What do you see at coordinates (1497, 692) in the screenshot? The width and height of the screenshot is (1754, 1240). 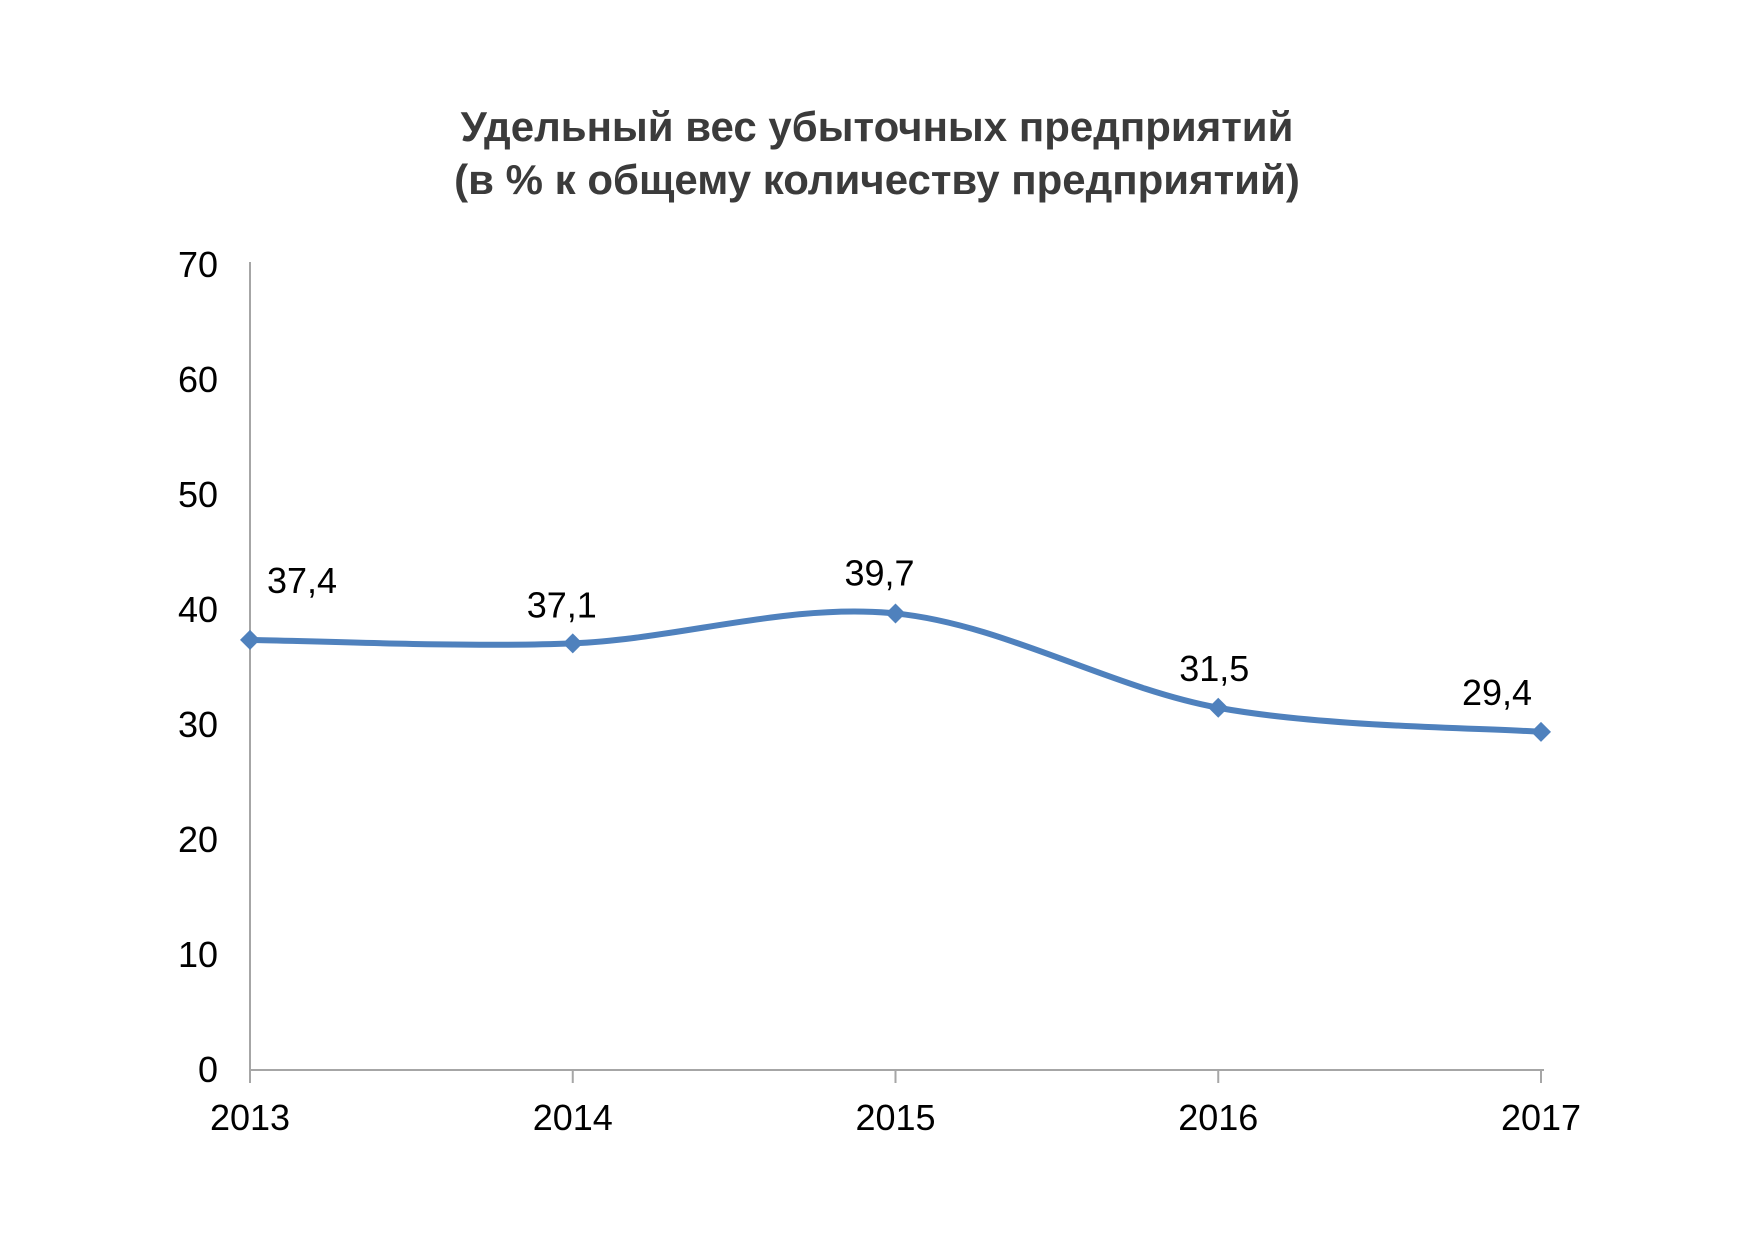 I see `data-label: 29,4` at bounding box center [1497, 692].